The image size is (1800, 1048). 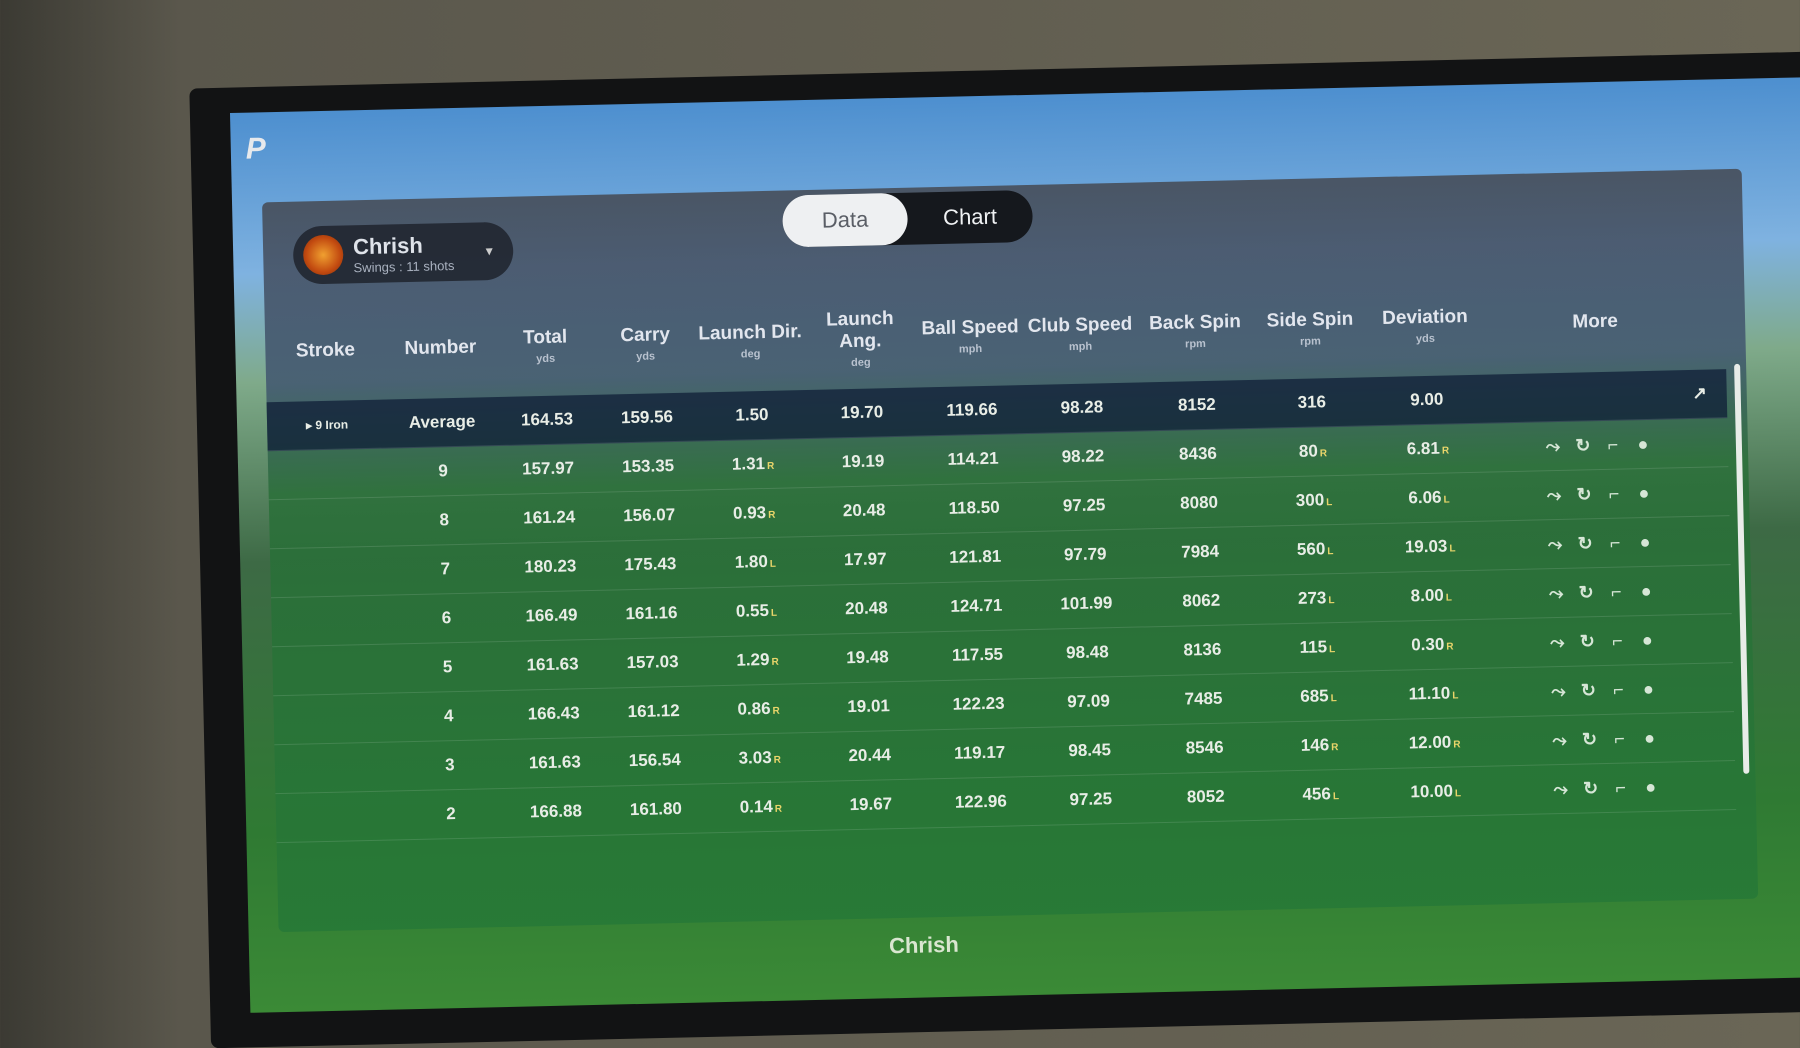 I want to click on tab-chart: Chart, so click(x=970, y=216).